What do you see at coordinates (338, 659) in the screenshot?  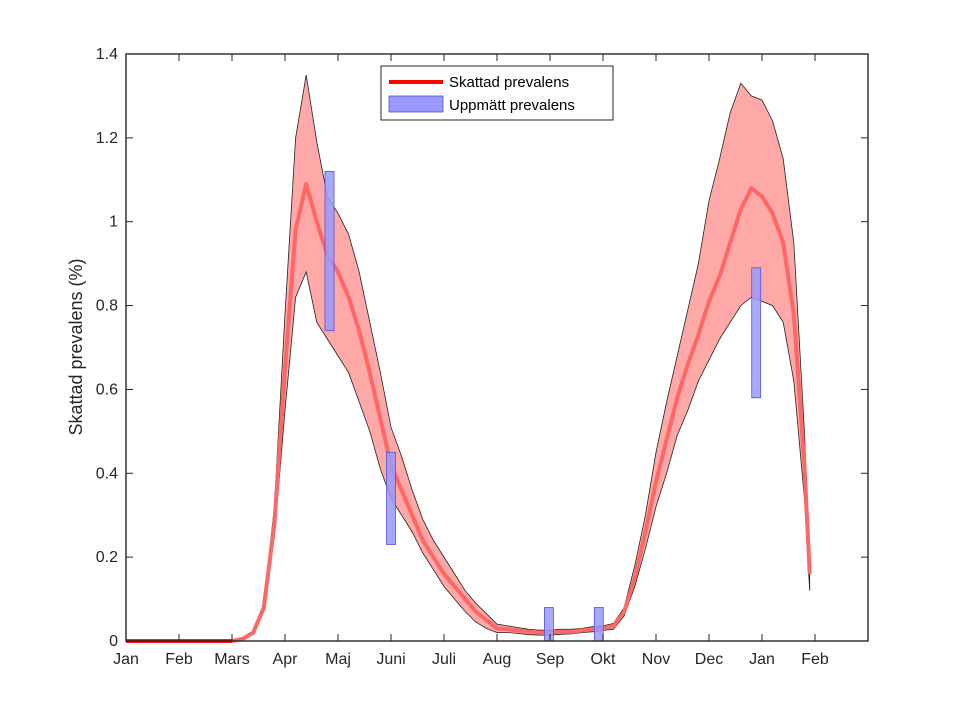 I see `x-tick-label: Maj` at bounding box center [338, 659].